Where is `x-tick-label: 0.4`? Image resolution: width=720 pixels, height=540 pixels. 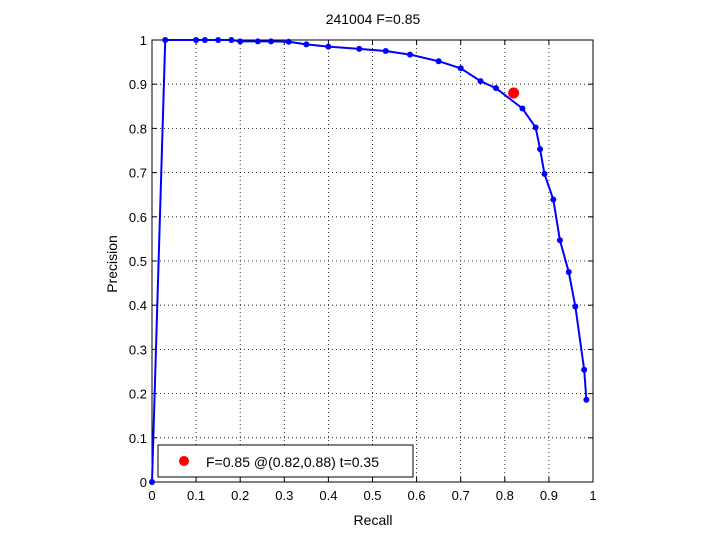
x-tick-label: 0.4 is located at coordinates (328, 495).